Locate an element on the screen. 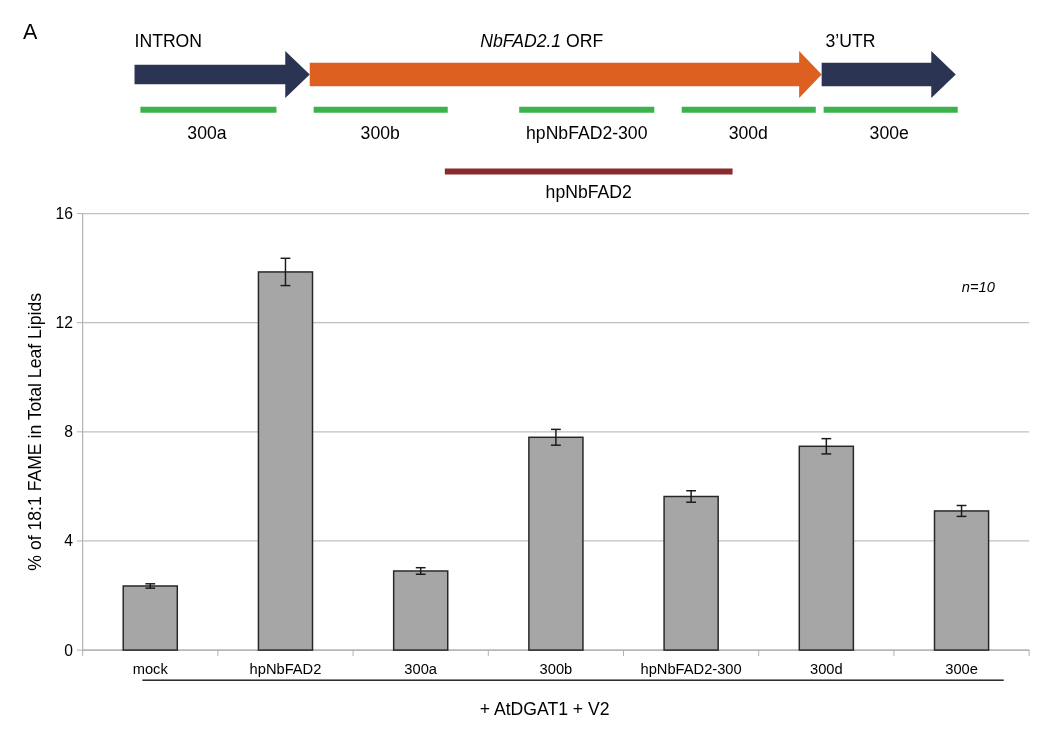 The width and height of the screenshot is (1057, 755). text: A is located at coordinates (30, 32).